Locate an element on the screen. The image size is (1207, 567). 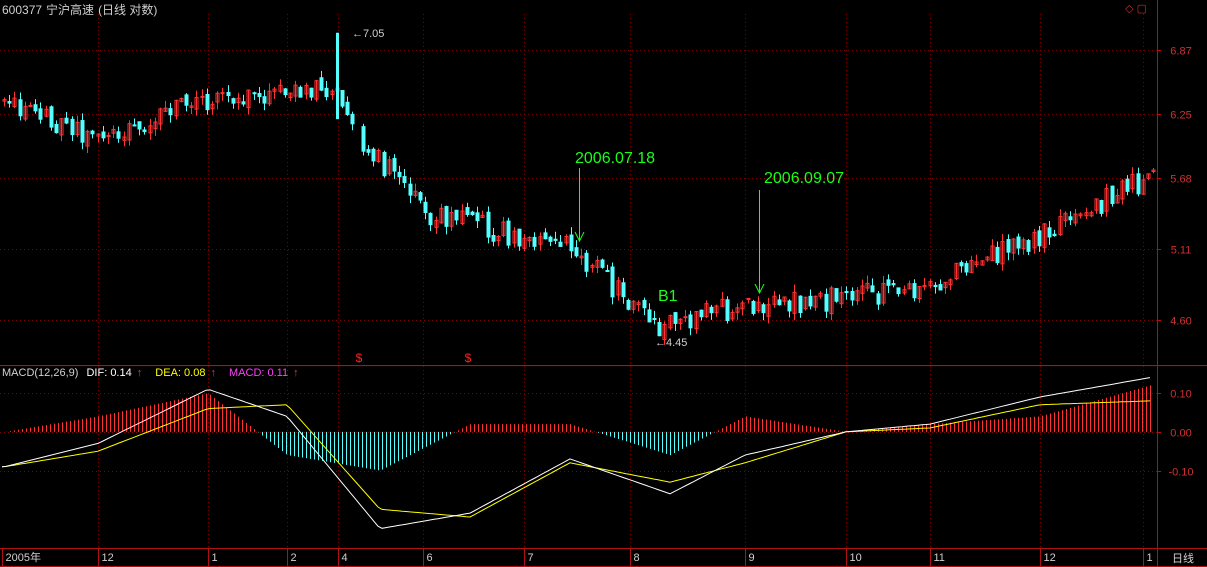
price-tick-label: 4.60 is located at coordinates (1180, 322).